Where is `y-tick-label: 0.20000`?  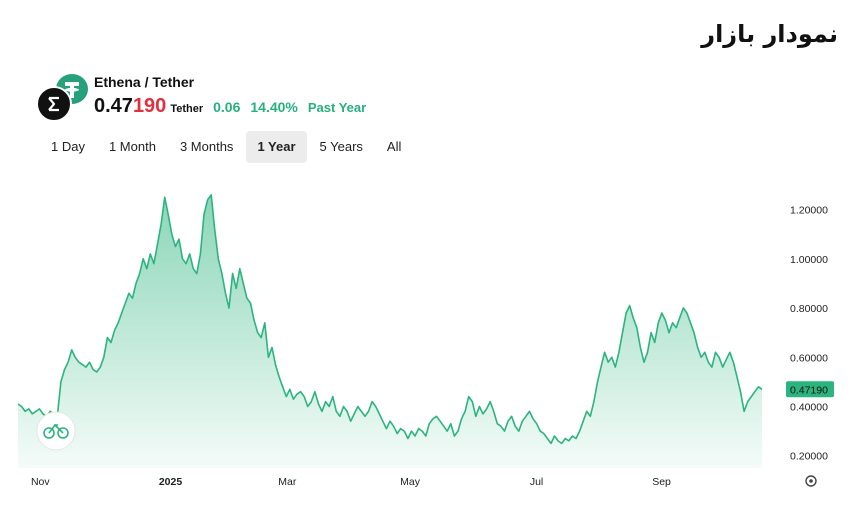 y-tick-label: 0.20000 is located at coordinates (809, 457).